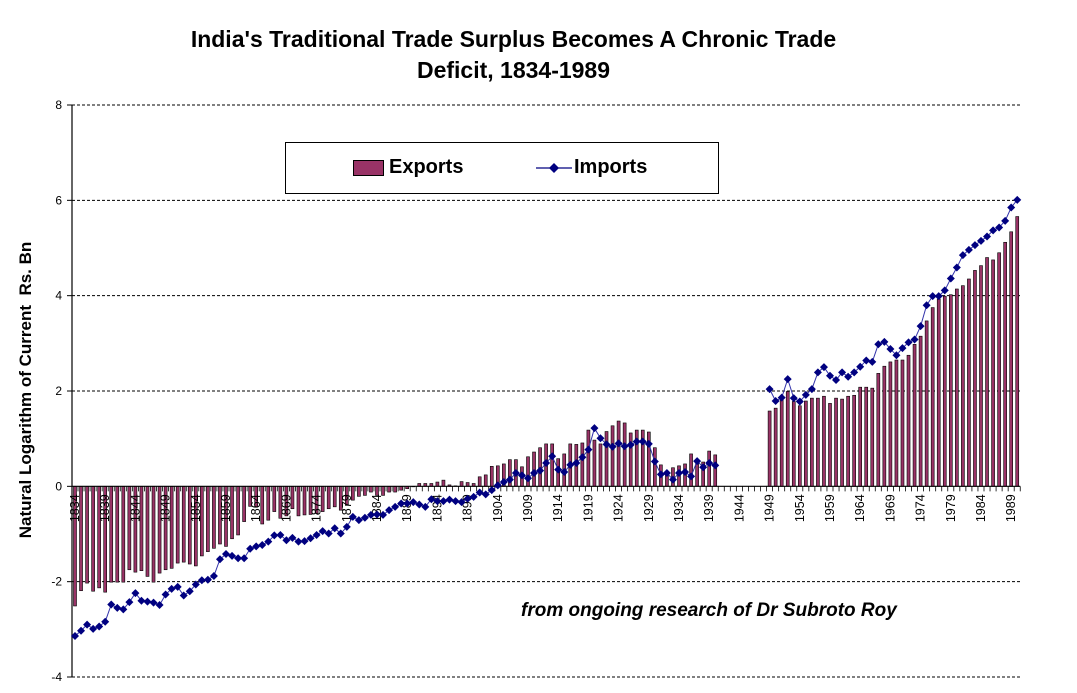 The height and width of the screenshot is (693, 1077). Describe the element at coordinates (513, 70) in the screenshot. I see `chart-title-line-2: Deficit, 1834-1989` at that location.